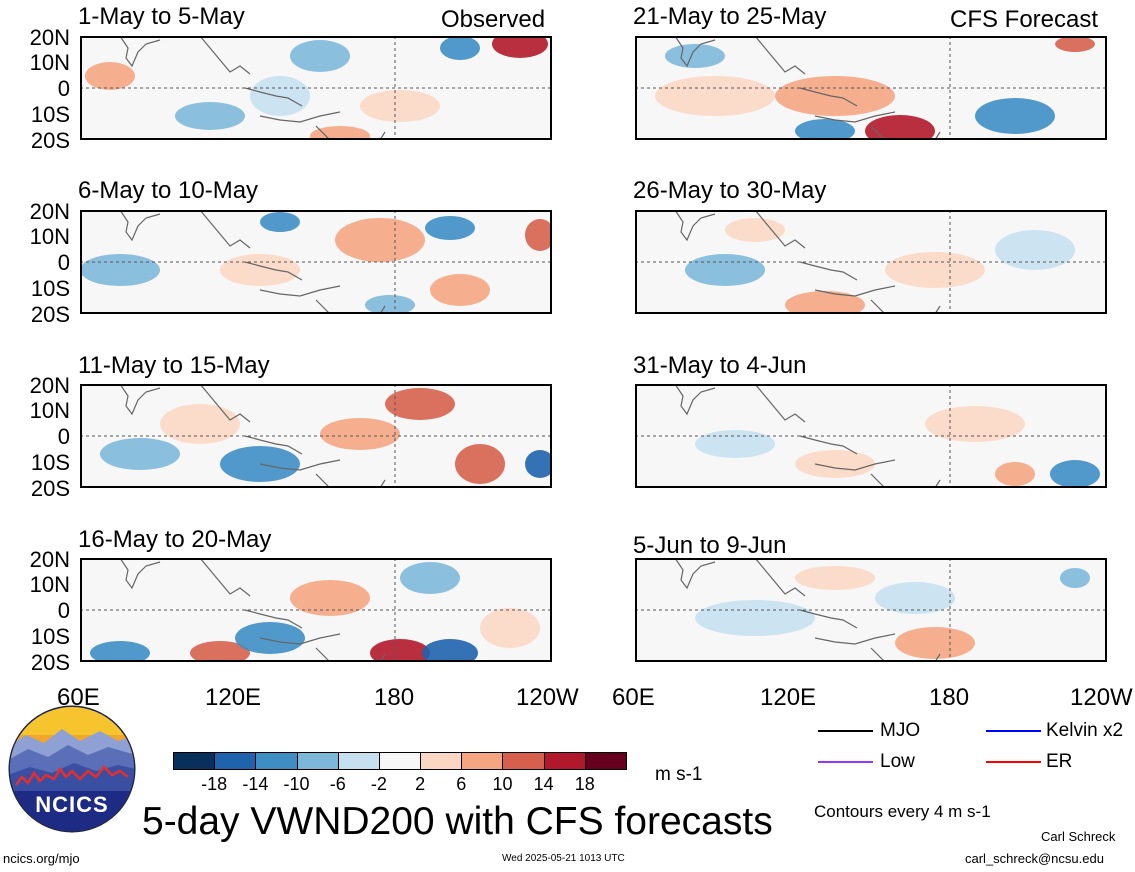 The width and height of the screenshot is (1135, 872). Describe the element at coordinates (175, 539) in the screenshot. I see `panel-title-left-4: 16-May to 20-May` at that location.